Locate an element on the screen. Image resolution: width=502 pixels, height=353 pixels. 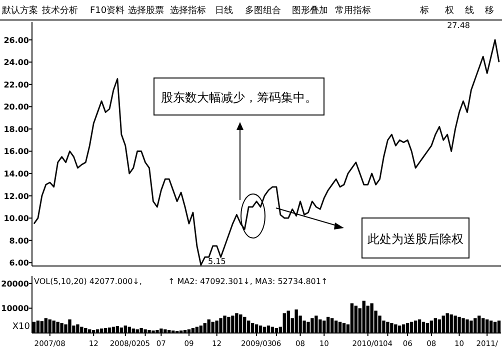
text: 常用指标 is located at coordinates (353, 10).